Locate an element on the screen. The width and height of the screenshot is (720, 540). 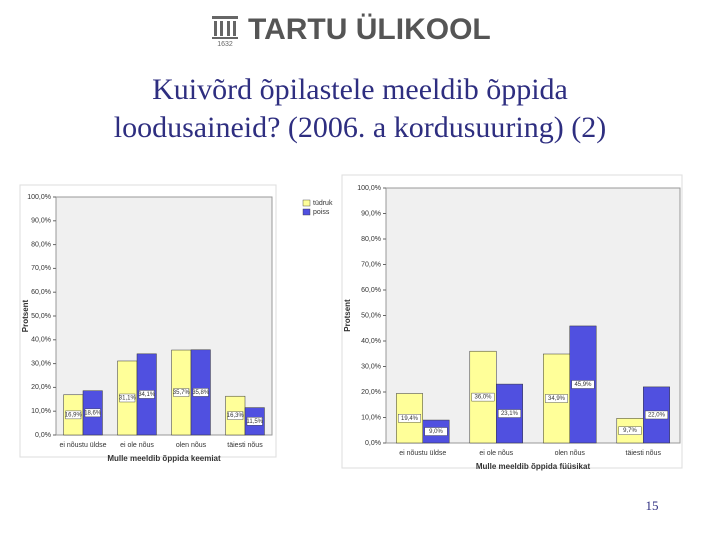
value-label: 9,7% is located at coordinates (630, 431).